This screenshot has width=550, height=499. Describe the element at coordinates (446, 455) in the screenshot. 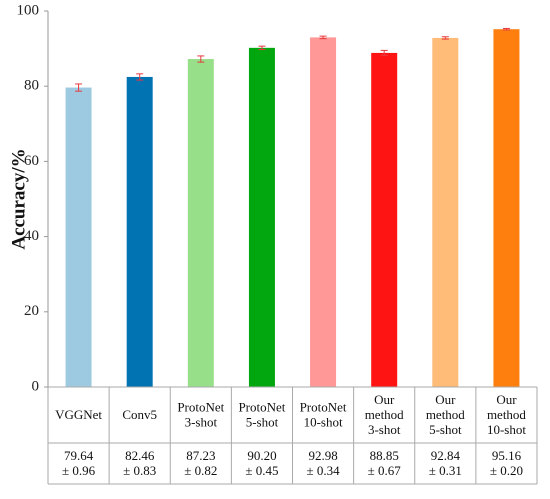

I see `value-label-line: 92.84` at that location.